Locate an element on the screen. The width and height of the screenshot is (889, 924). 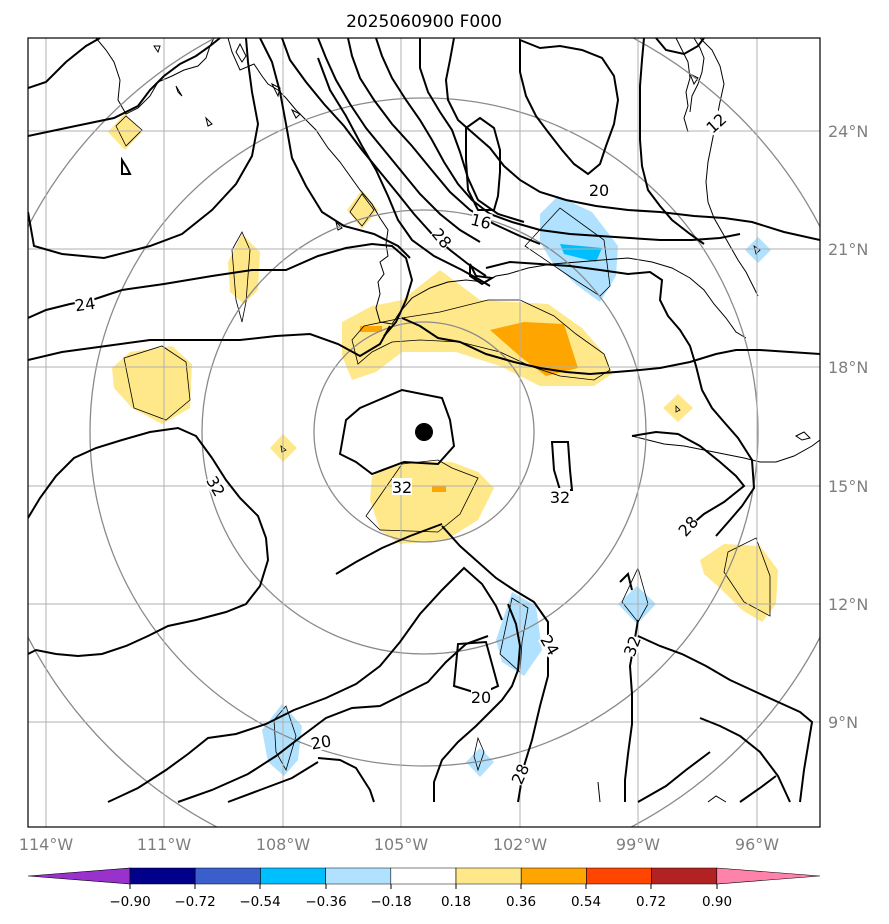
lon-tick-labels: 114°W 111°W 108°W 105°W 102°W 99°W 96°W is located at coordinates (399, 844).